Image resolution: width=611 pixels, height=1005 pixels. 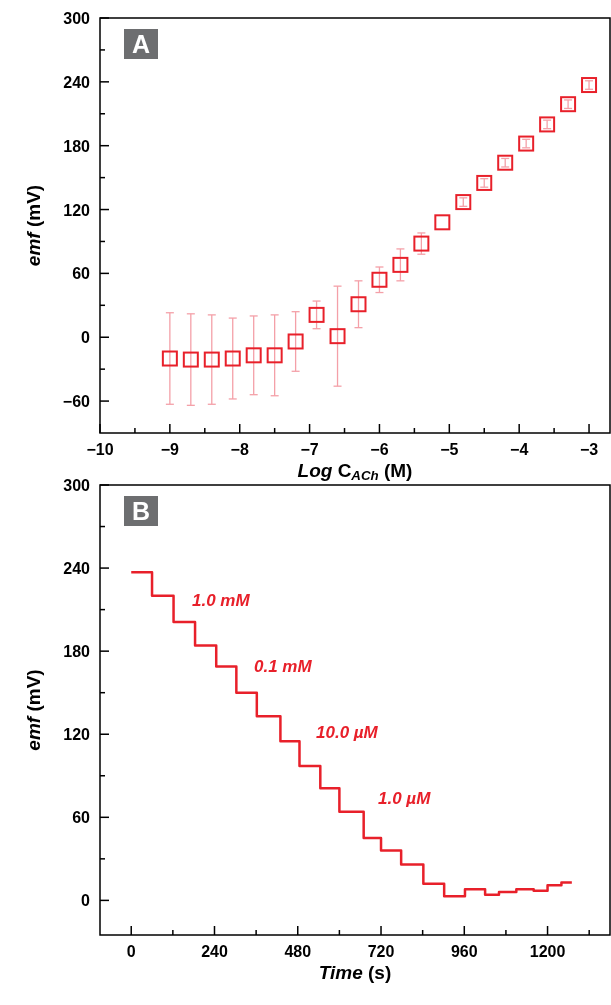 What do you see at coordinates (381, 951) in the screenshot?
I see `x-tick-label: 720` at bounding box center [381, 951].